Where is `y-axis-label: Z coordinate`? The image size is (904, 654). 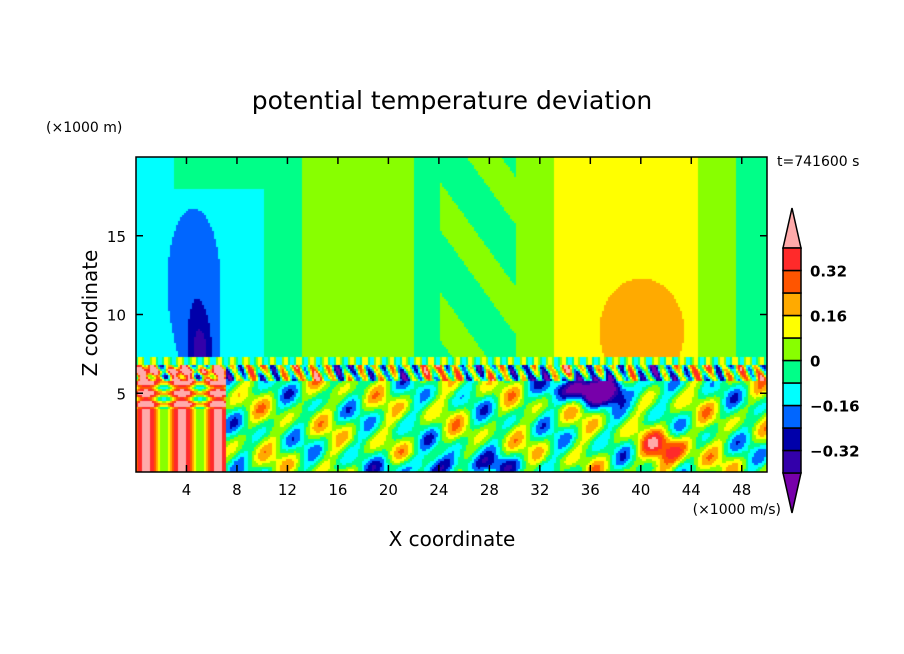 y-axis-label: Z coordinate is located at coordinates (90, 313).